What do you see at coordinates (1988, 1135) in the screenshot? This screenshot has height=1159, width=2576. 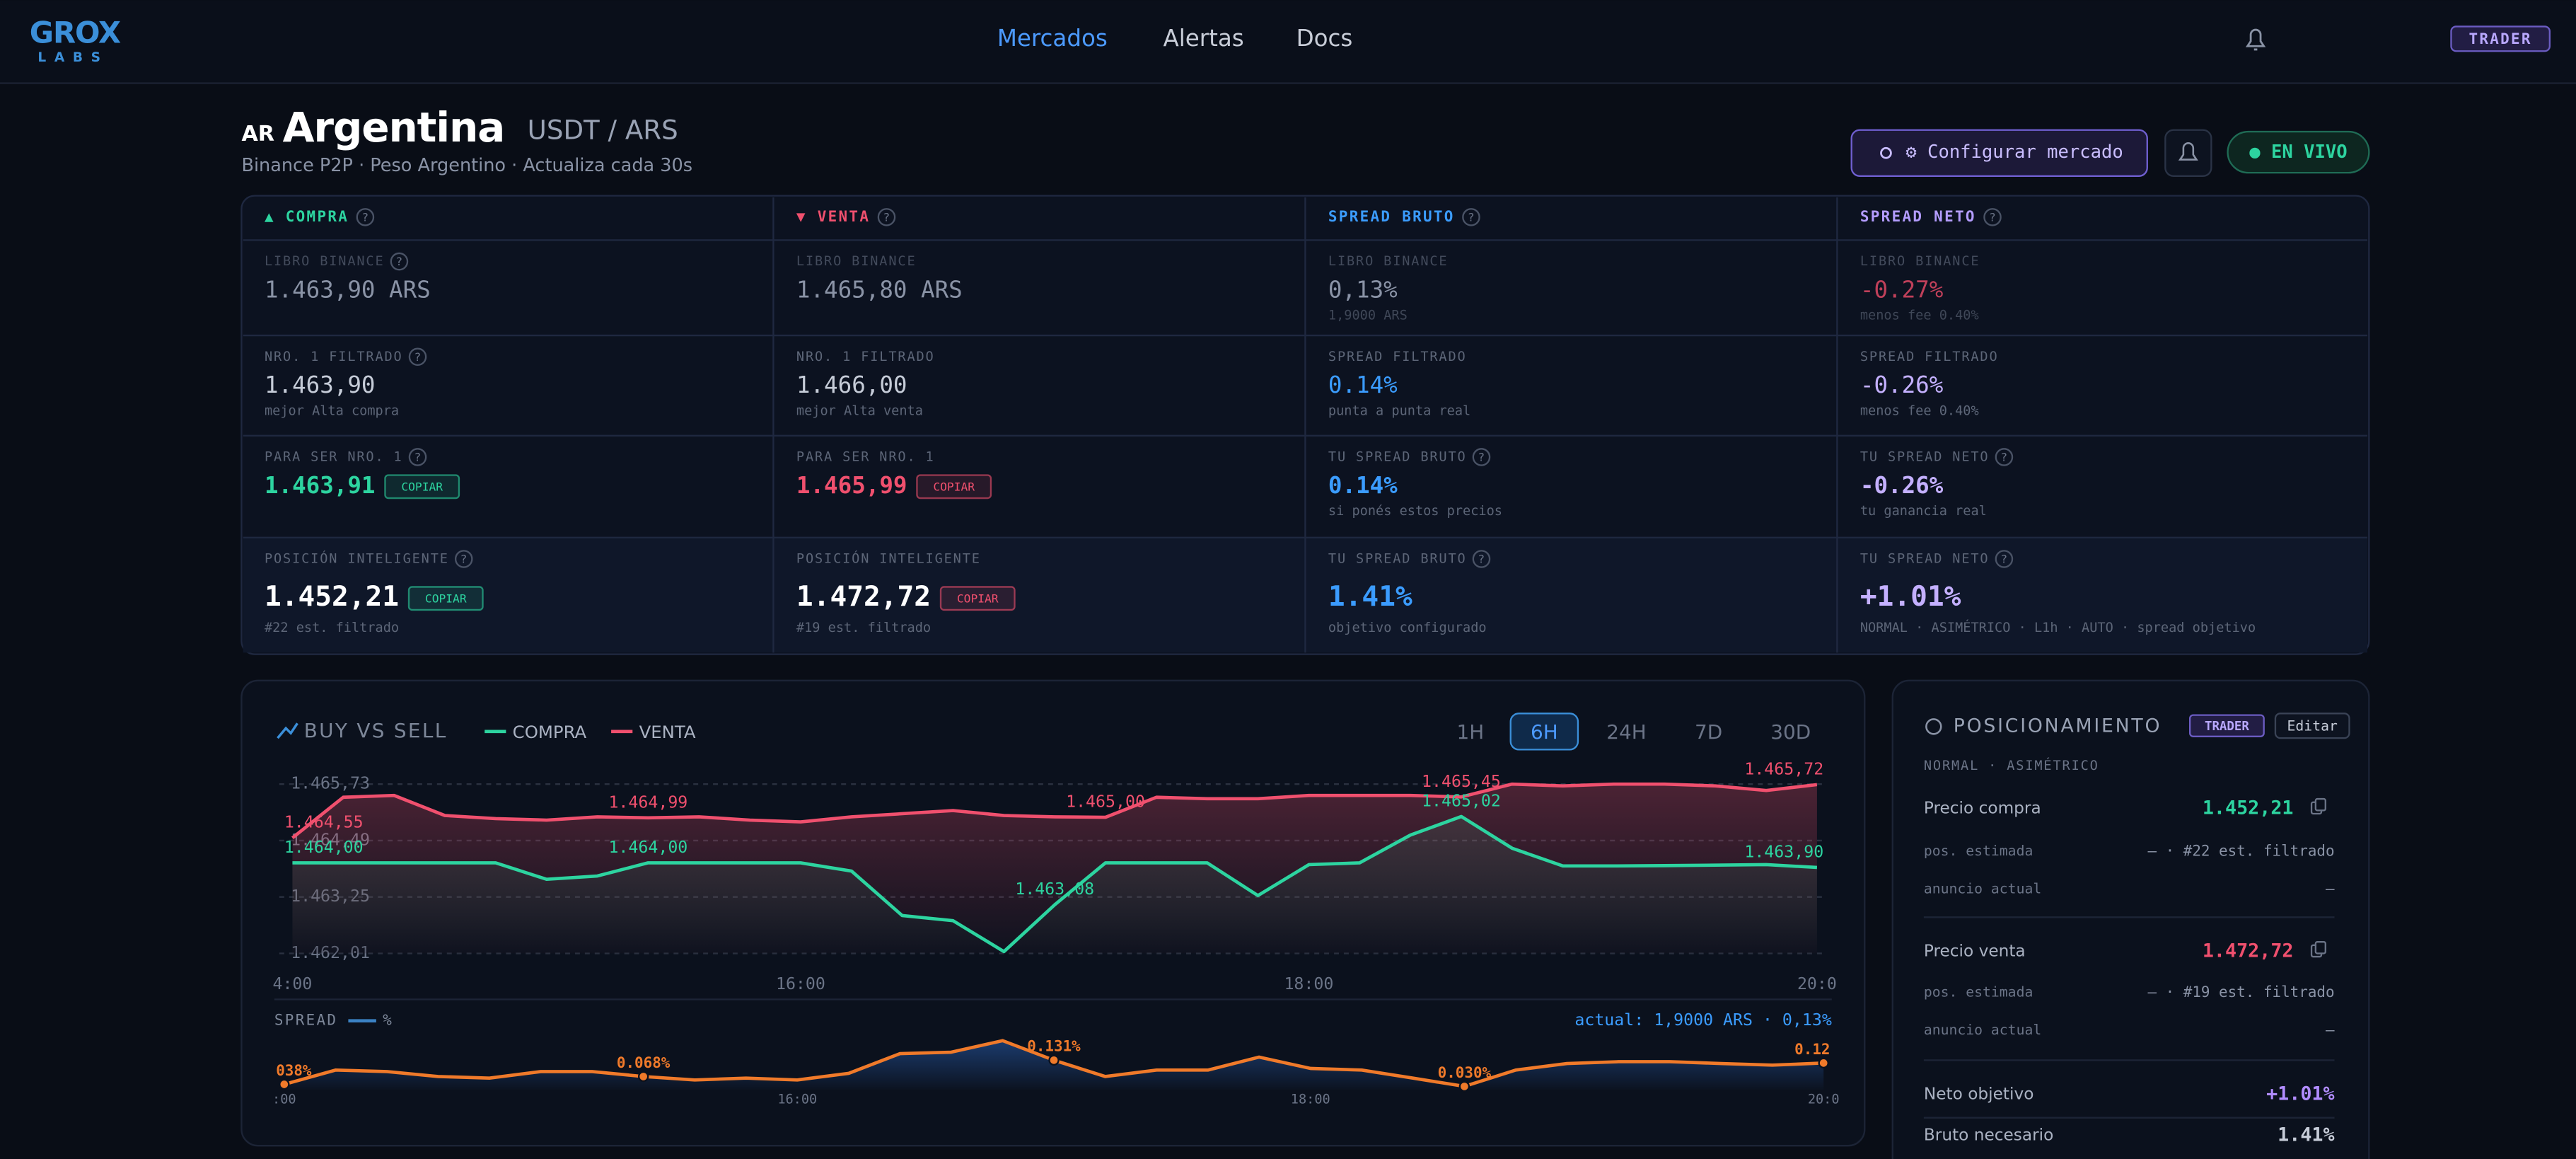 I see `row-label: Bruto necesario` at bounding box center [1988, 1135].